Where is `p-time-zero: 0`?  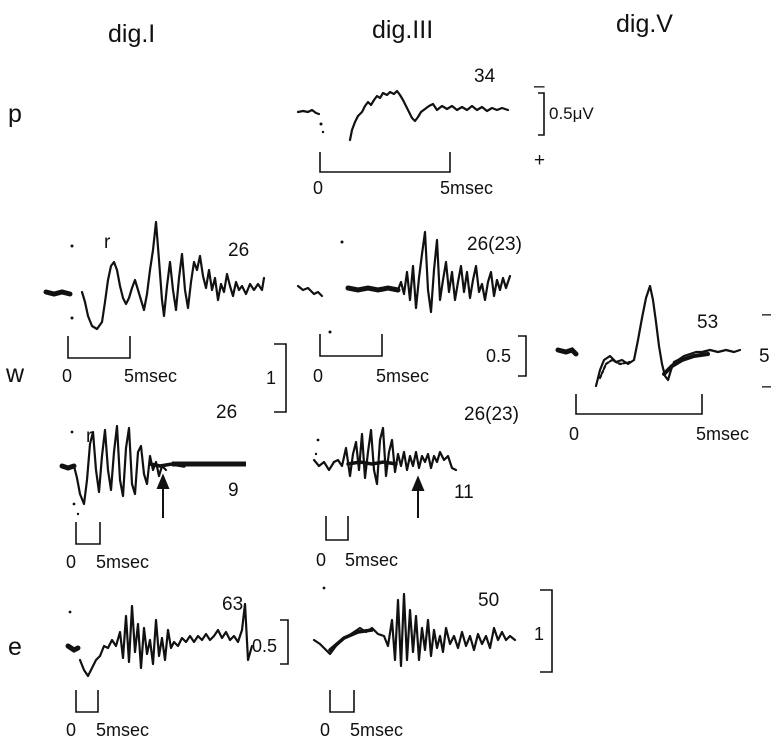 p-time-zero: 0 is located at coordinates (318, 188).